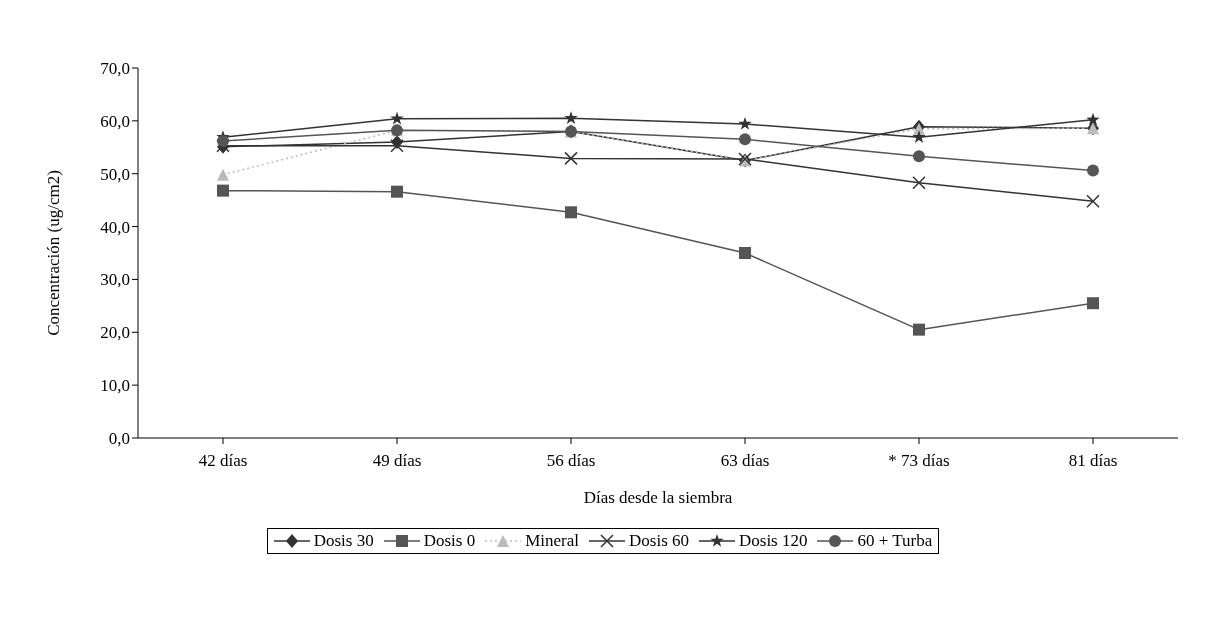 Image resolution: width=1217 pixels, height=633 pixels. Describe the element at coordinates (343, 541) in the screenshot. I see `legend-label: Dosis 30` at that location.